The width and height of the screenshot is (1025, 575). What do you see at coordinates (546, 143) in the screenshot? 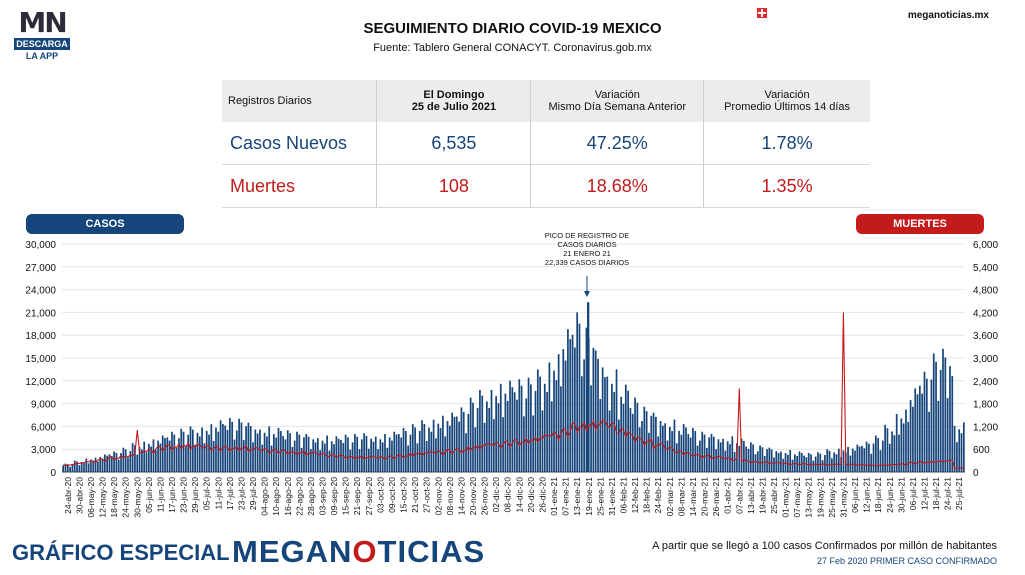
I see `table-row: Casos Nuevos 6,535 47.25% 1.78%` at bounding box center [546, 143].